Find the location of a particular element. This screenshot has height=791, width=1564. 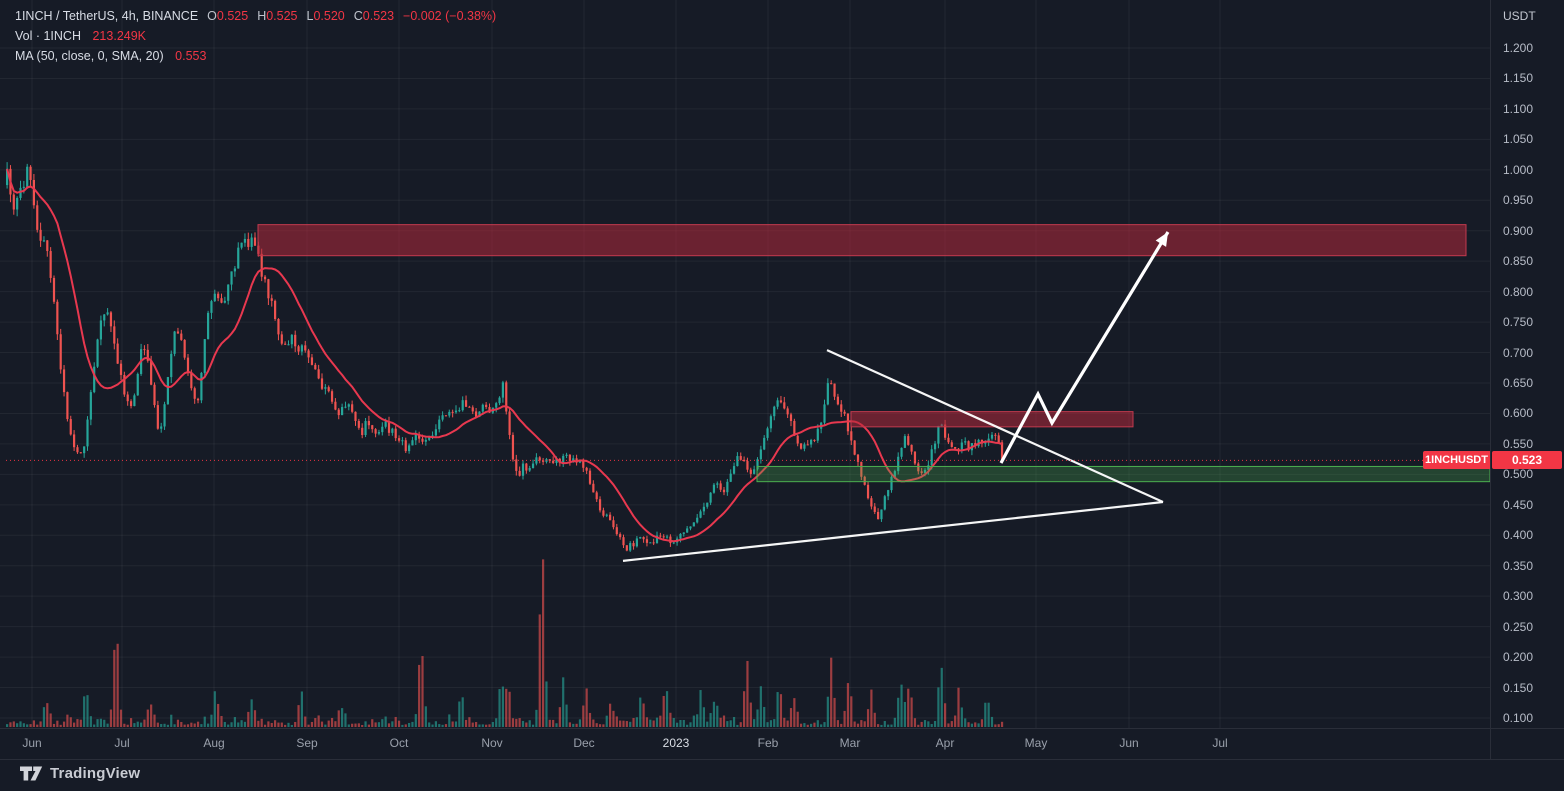

volume-indicator-label: Vol · 1INCH is located at coordinates (48, 36).